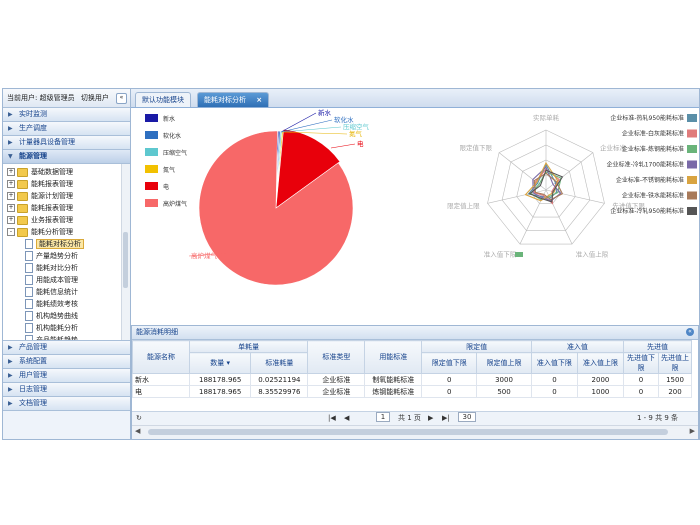 The image size is (700, 525). What do you see at coordinates (276, 208) in the screenshot?
I see `pie-slice` at bounding box center [276, 208].